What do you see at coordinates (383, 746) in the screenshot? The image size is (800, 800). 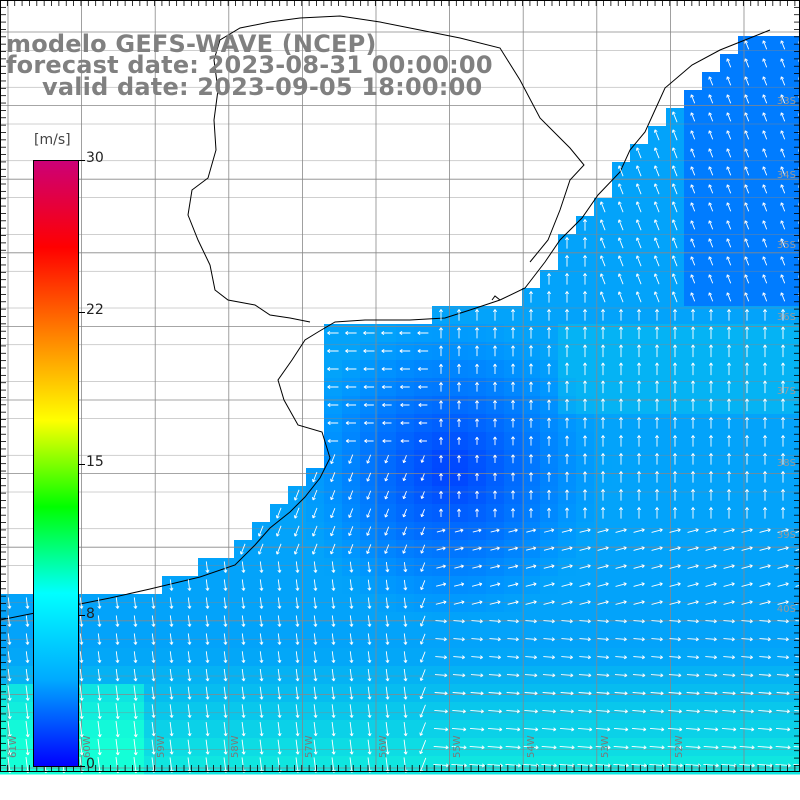 I see `lon-label: 56W` at bounding box center [383, 746].